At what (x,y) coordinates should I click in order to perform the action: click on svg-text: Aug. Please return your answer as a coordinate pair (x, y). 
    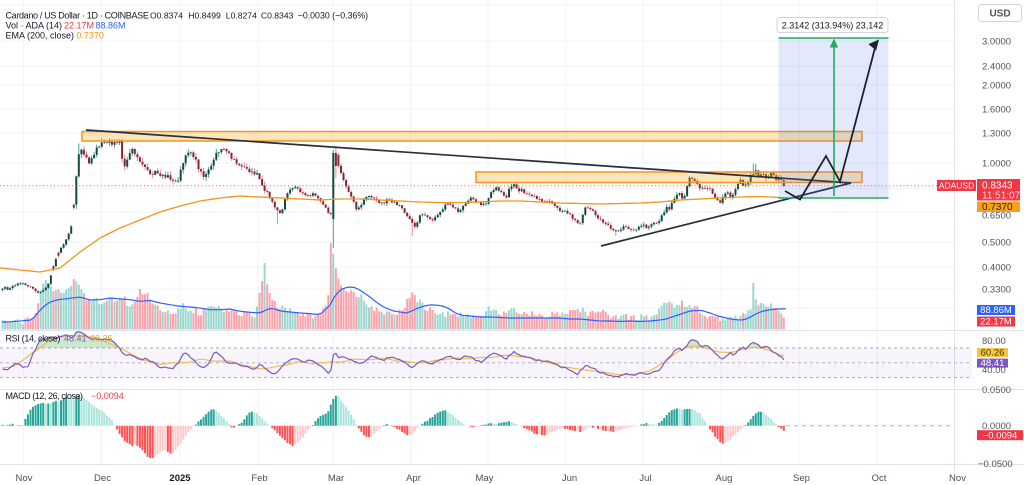
    Looking at the image, I should click on (724, 478).